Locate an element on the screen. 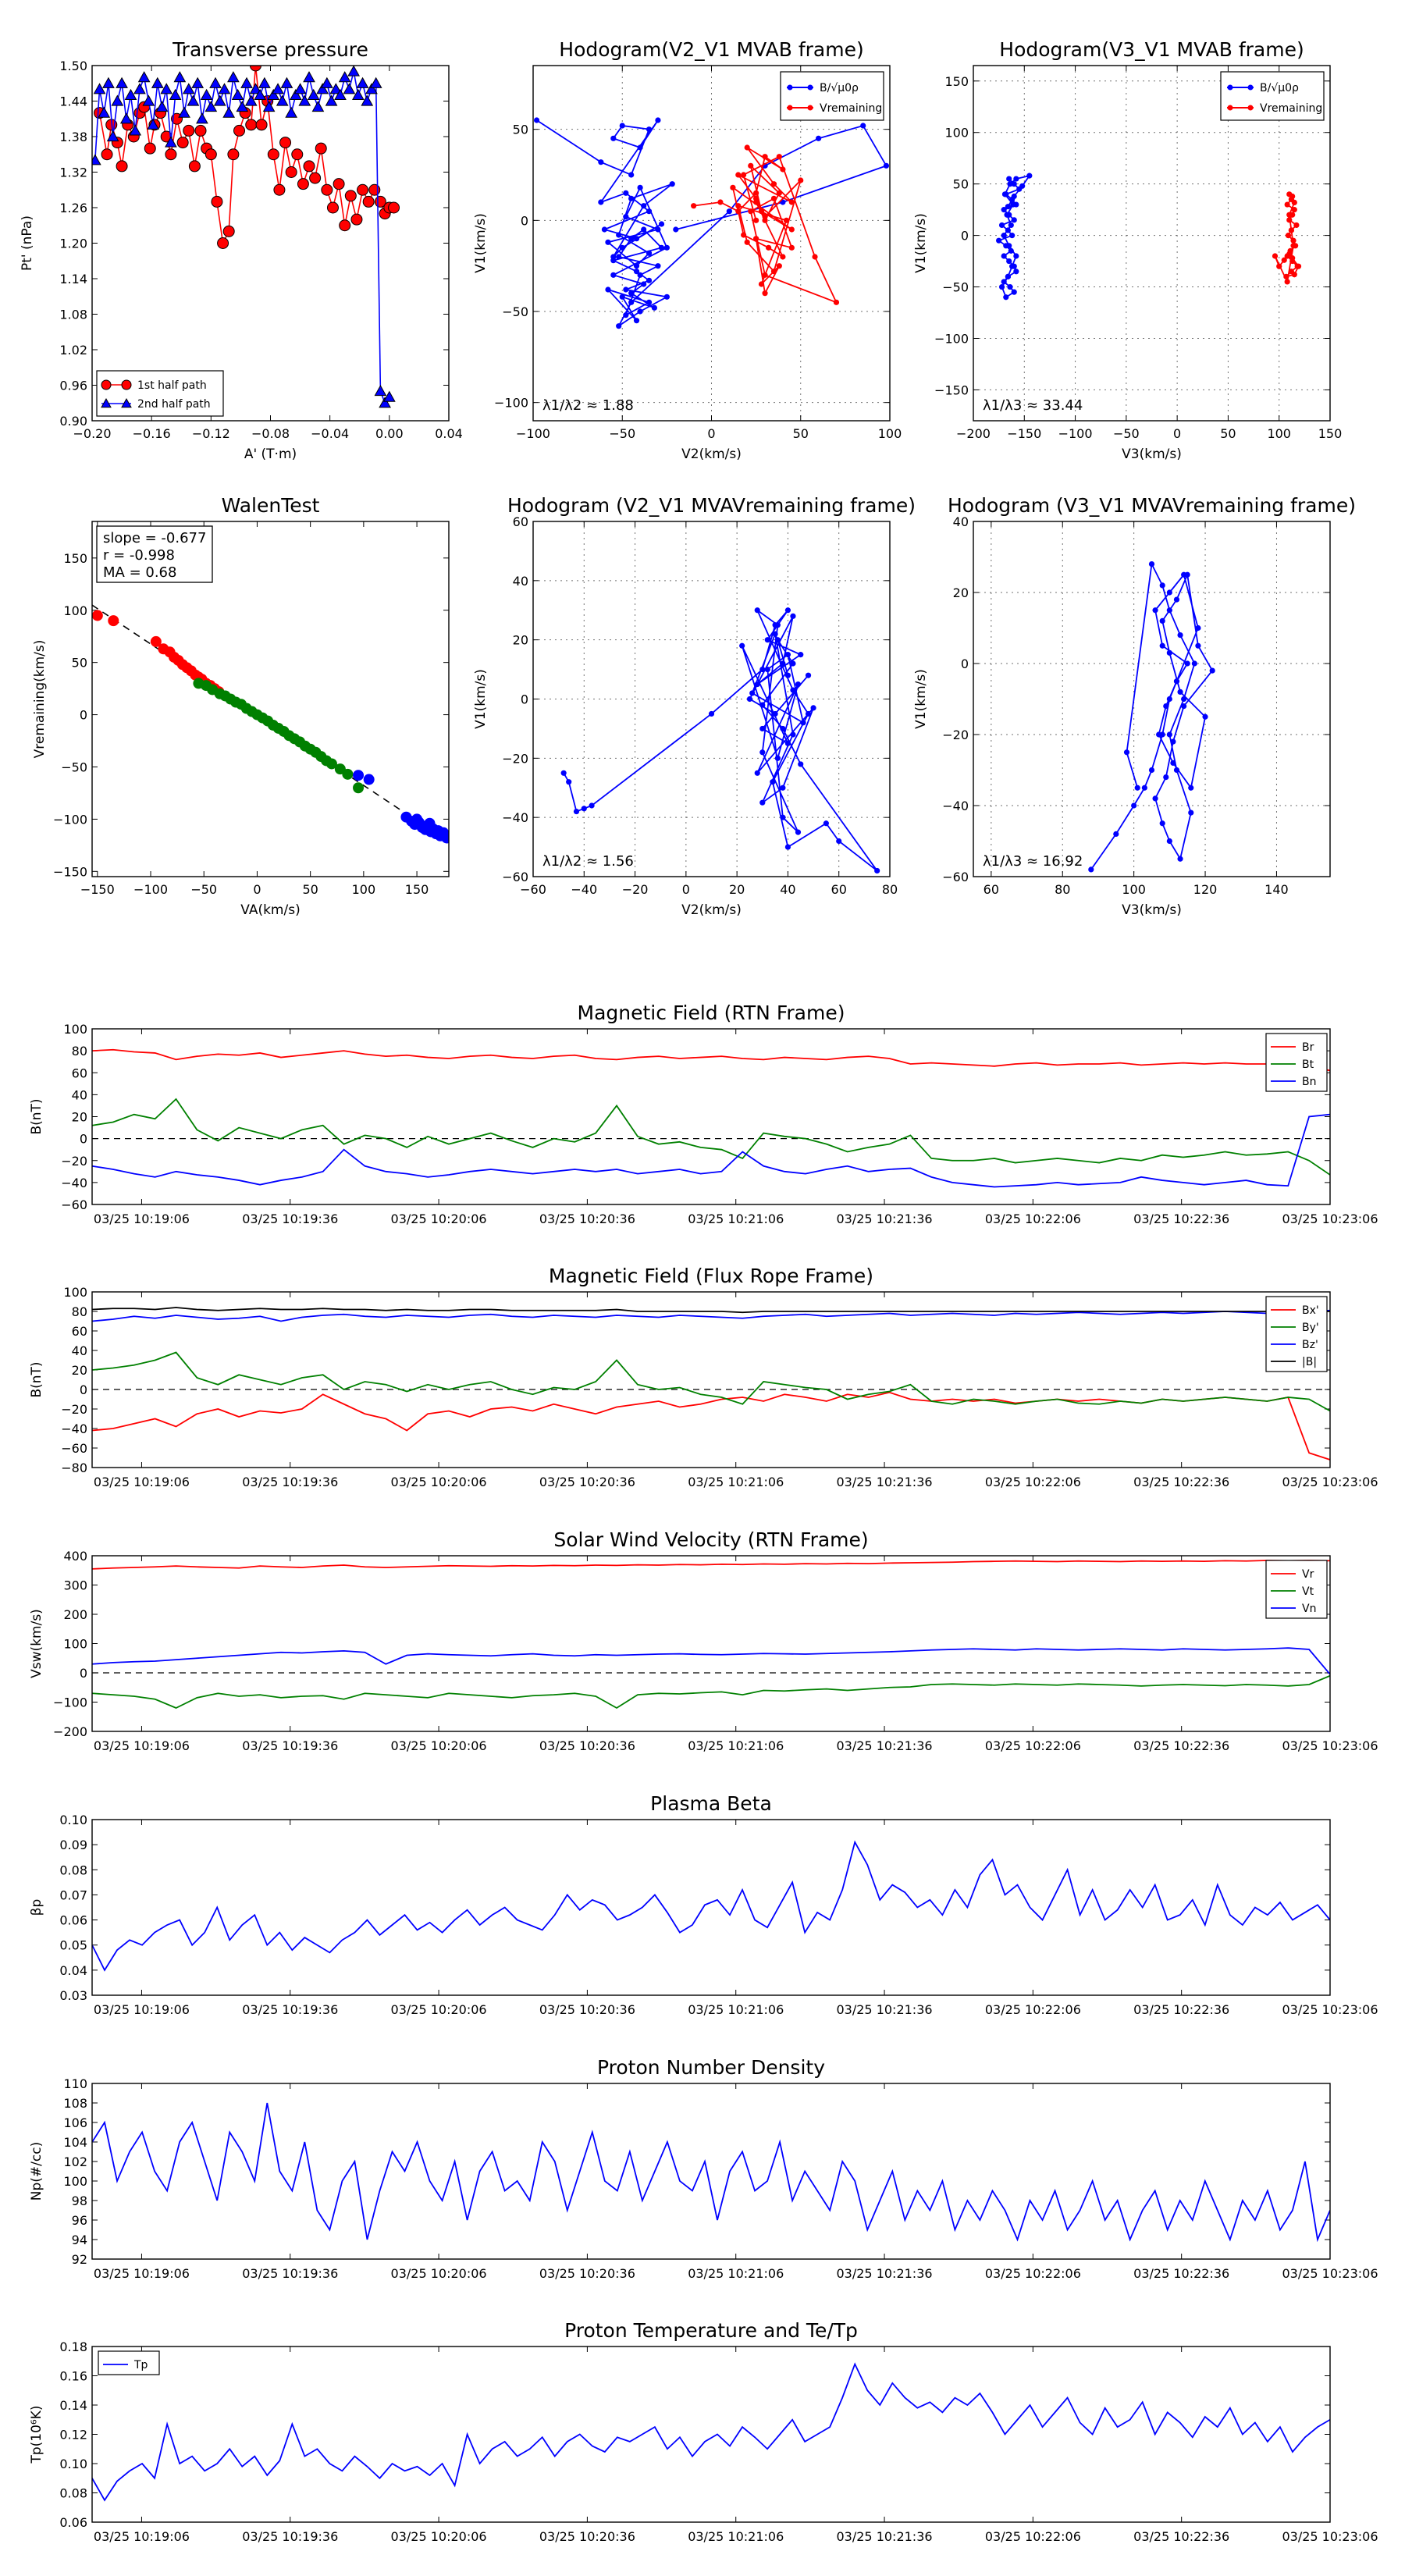  series-line-Vremaining is located at coordinates (765, 225).